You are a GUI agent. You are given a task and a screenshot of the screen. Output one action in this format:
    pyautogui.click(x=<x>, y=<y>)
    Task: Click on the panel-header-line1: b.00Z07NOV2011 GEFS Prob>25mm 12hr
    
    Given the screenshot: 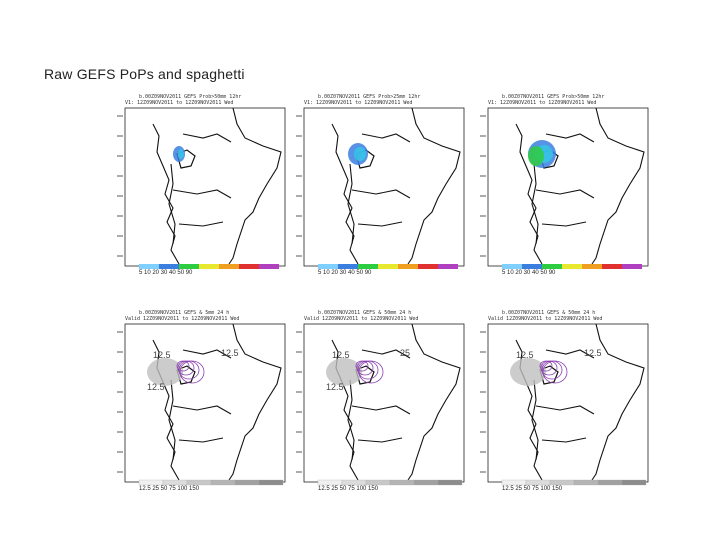 What is the action you would take?
    pyautogui.click(x=369, y=97)
    